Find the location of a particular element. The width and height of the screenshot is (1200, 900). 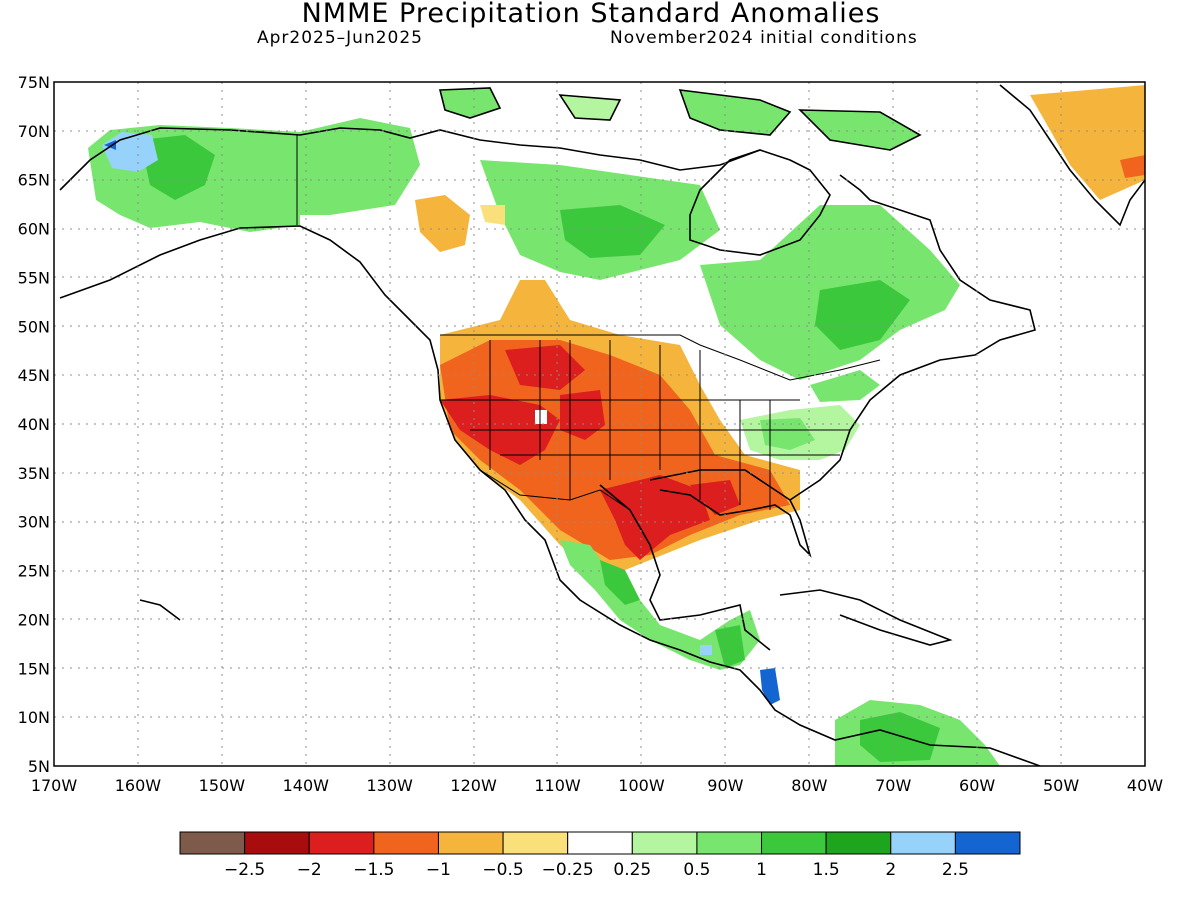

colorbar-label: 2 is located at coordinates (890, 870).